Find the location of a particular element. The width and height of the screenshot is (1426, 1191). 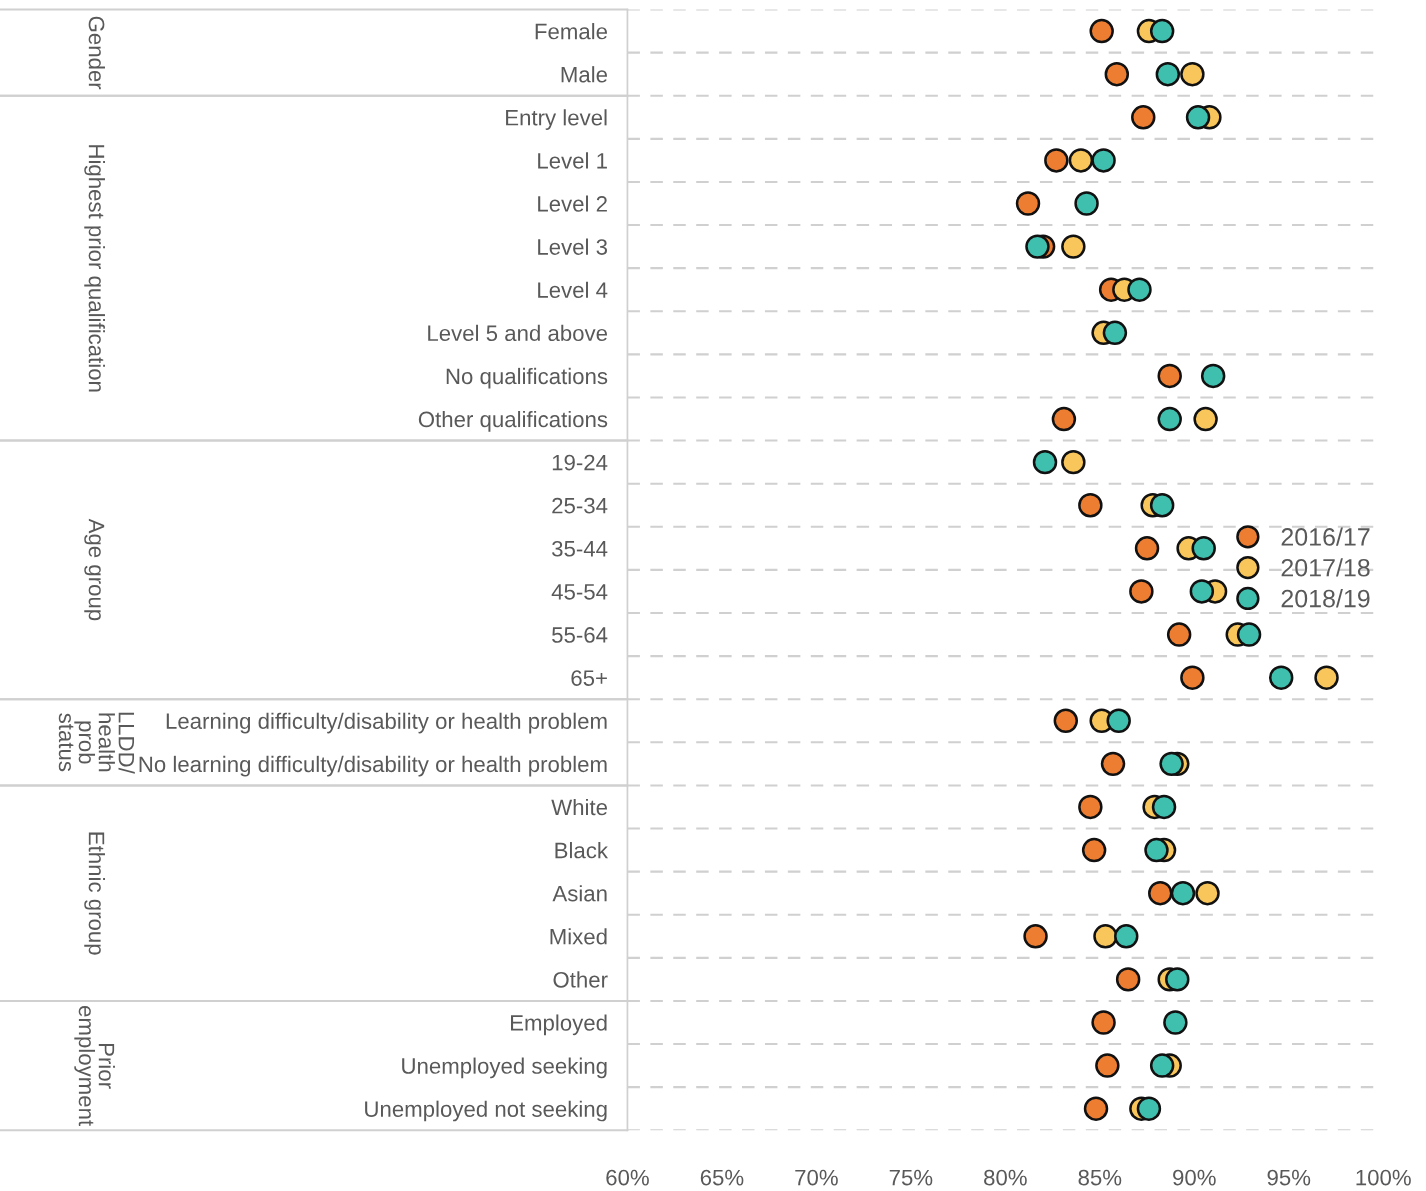

x-tick-label: 95% is located at coordinates (1289, 1177).